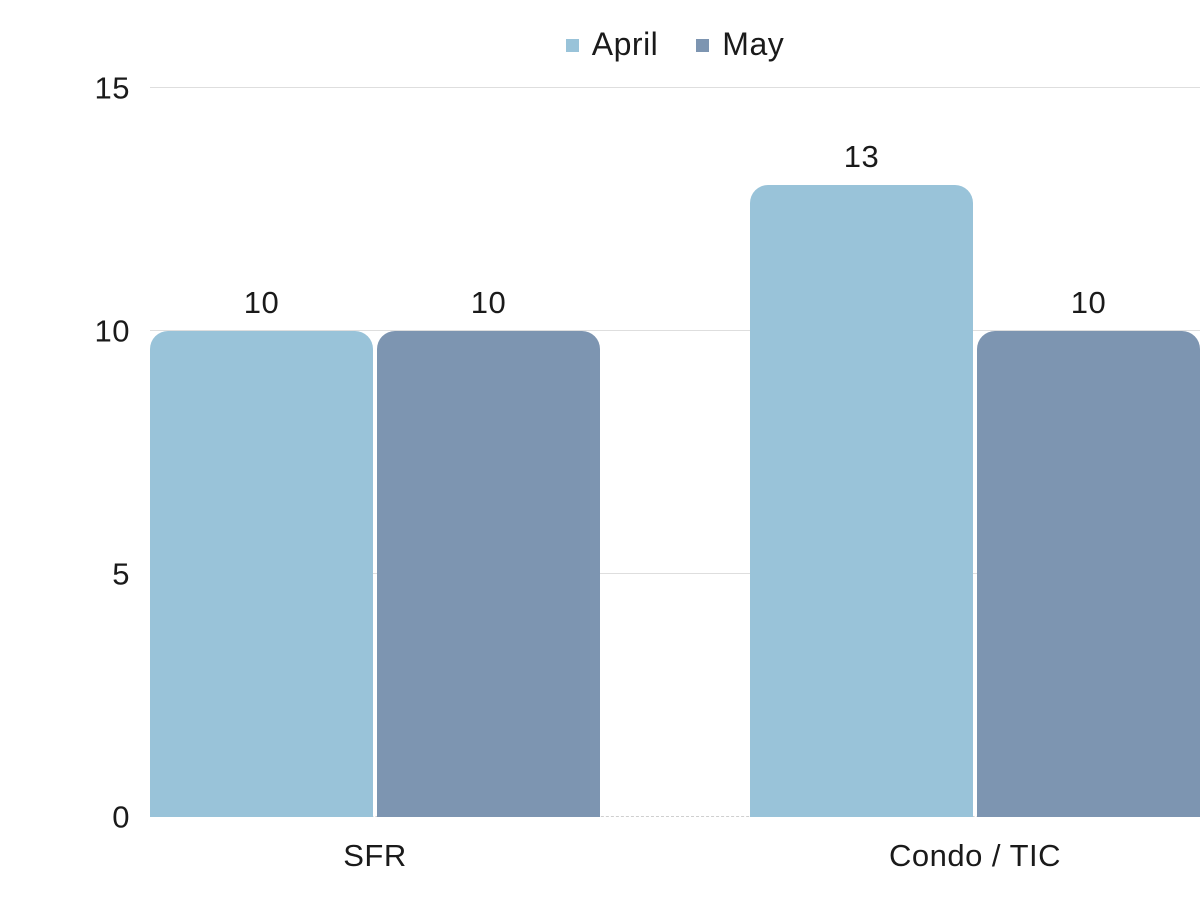  What do you see at coordinates (261, 551) in the screenshot?
I see `bar-april-sfr: 10` at bounding box center [261, 551].